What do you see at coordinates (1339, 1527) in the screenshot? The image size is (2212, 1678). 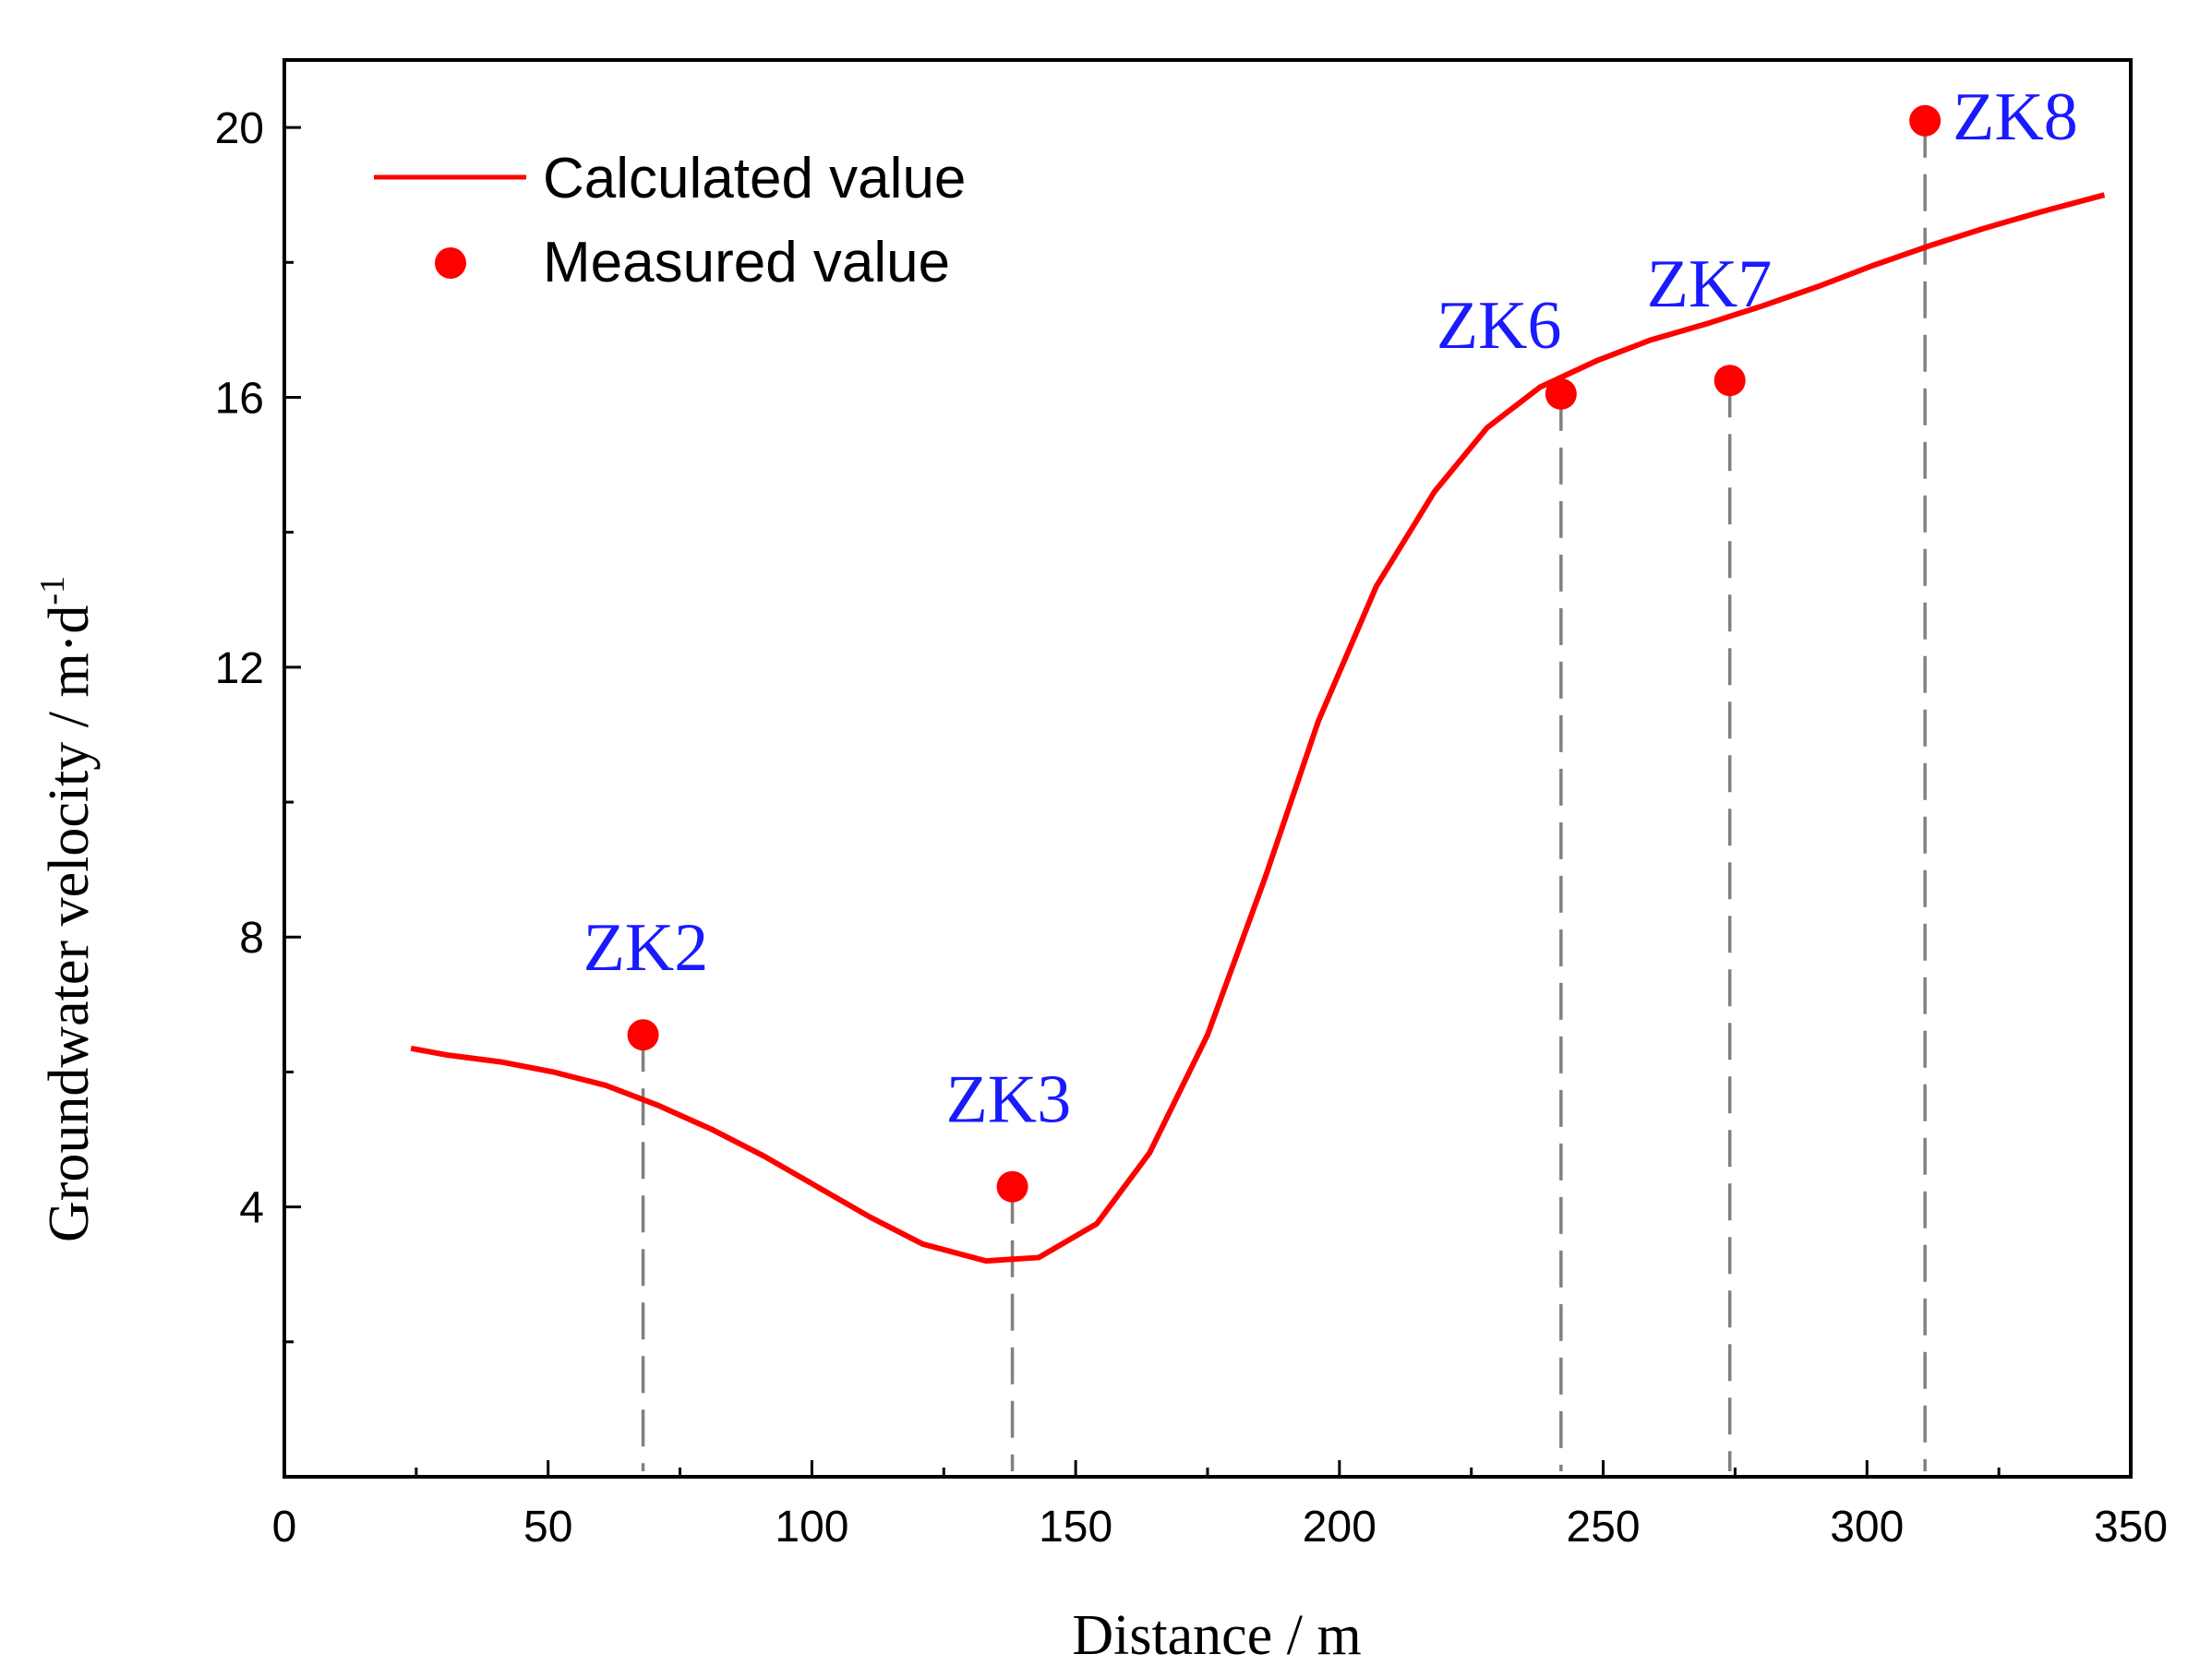 I see `x-tick-label: 200` at bounding box center [1339, 1527].